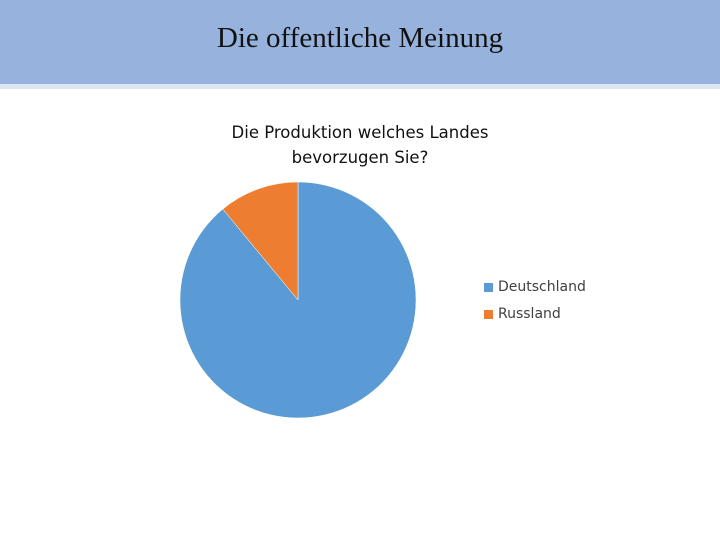 This screenshot has width=720, height=540. Describe the element at coordinates (360, 38) in the screenshot. I see `slide-title: Die offentliche Meinung` at that location.